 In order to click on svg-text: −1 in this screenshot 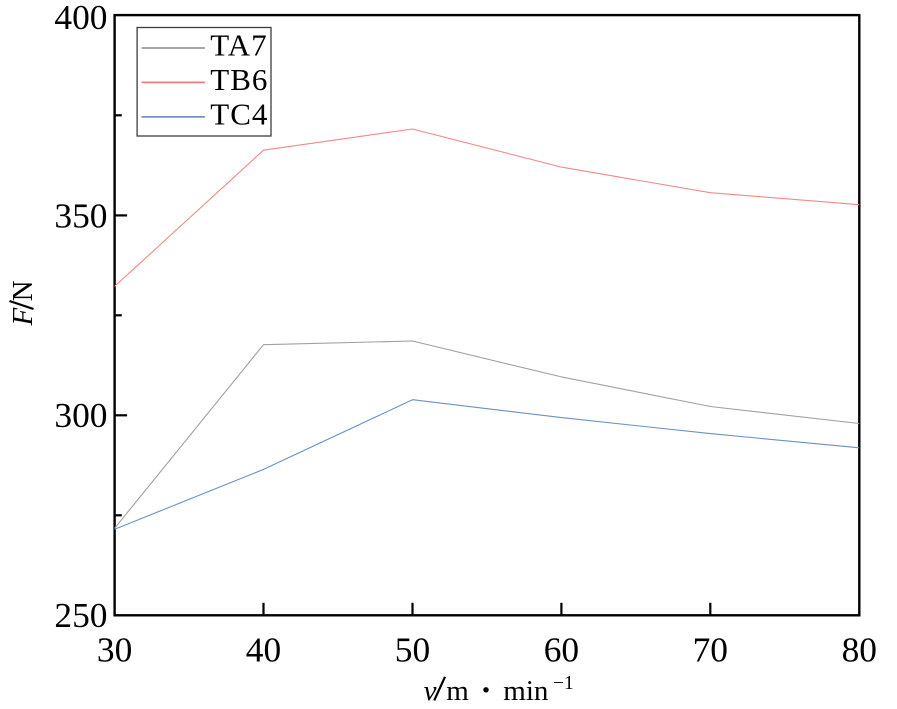, I will do `click(563, 683)`.